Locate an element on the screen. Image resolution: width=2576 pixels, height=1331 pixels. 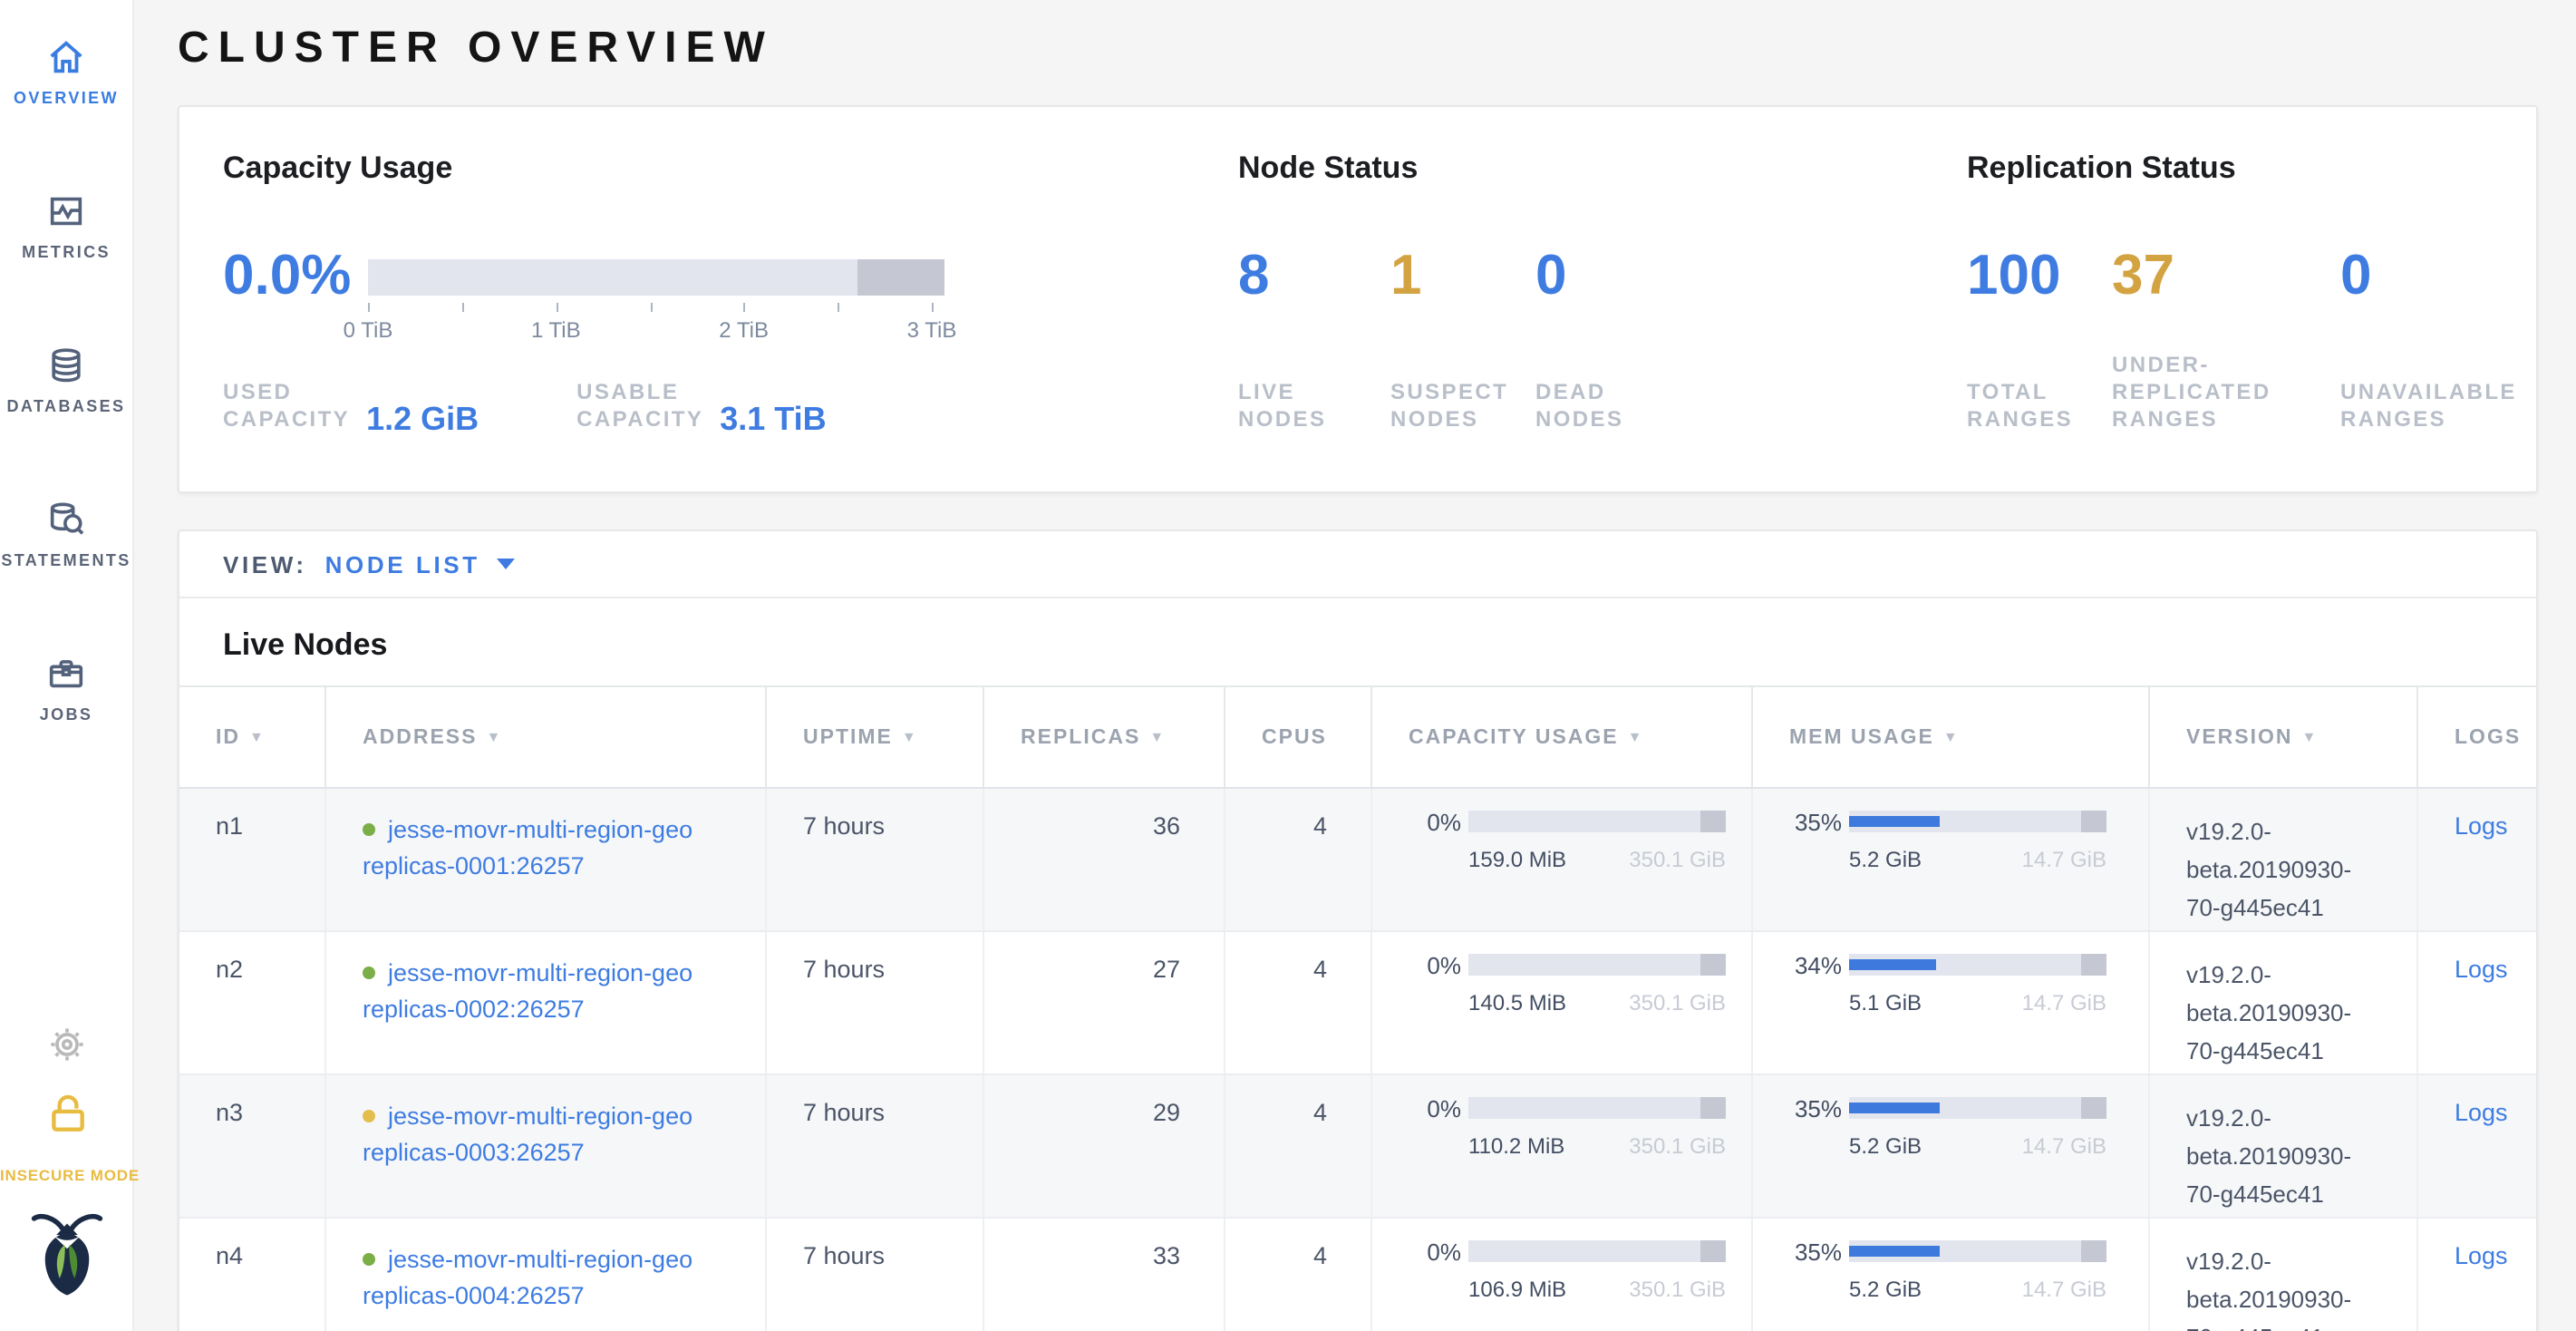
column-header-replicas: REPLICAS ▼ is located at coordinates (1103, 737).